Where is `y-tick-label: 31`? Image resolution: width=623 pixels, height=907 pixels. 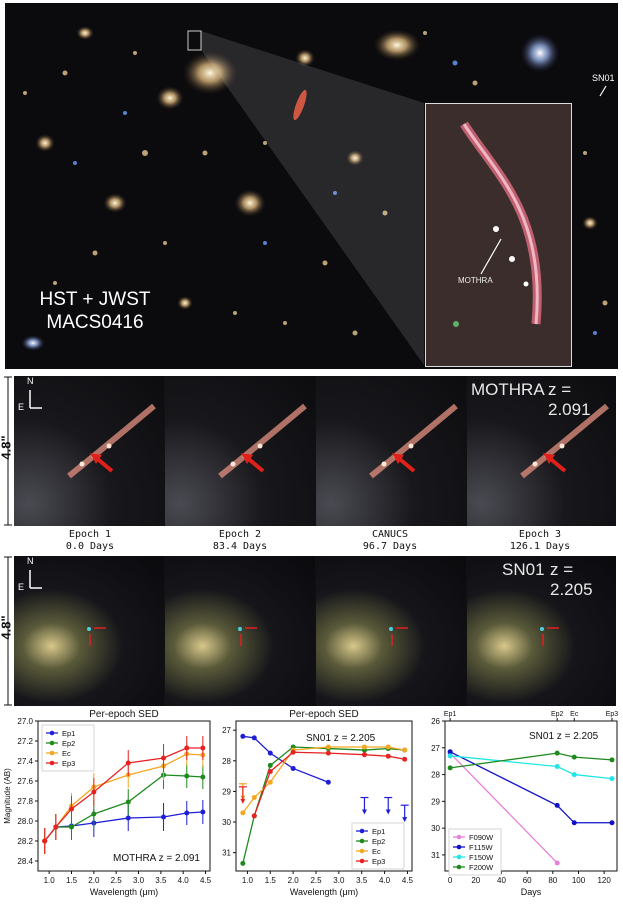 y-tick-label: 31 is located at coordinates (435, 855).